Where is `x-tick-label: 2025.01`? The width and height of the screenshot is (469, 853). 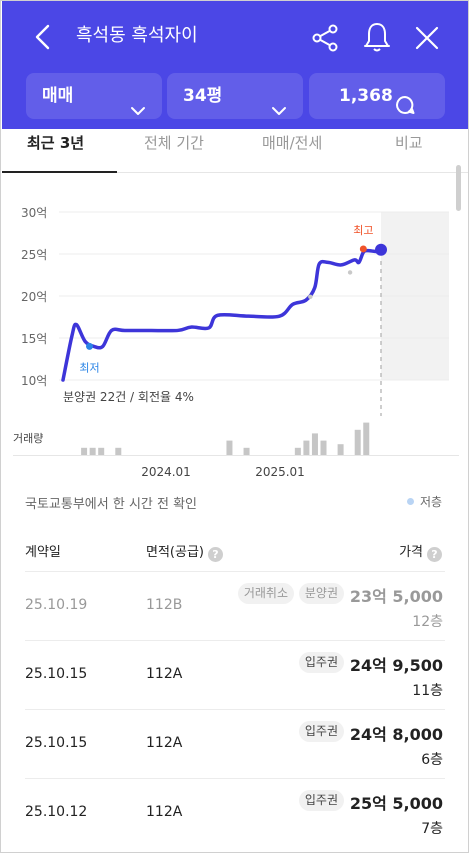 x-tick-label: 2025.01 is located at coordinates (280, 472).